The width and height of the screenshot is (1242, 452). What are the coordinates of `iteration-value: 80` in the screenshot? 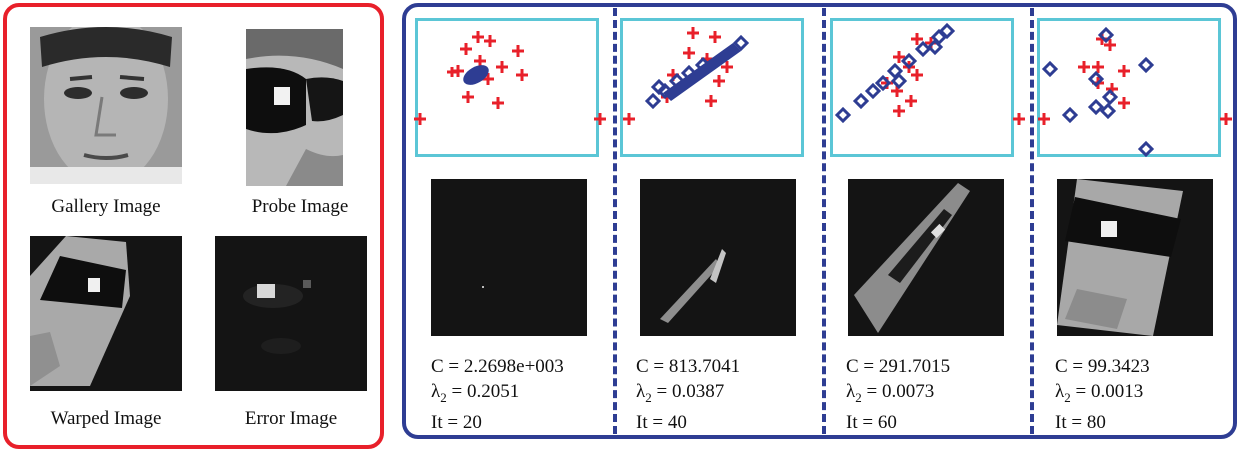 It's located at (1096, 422).